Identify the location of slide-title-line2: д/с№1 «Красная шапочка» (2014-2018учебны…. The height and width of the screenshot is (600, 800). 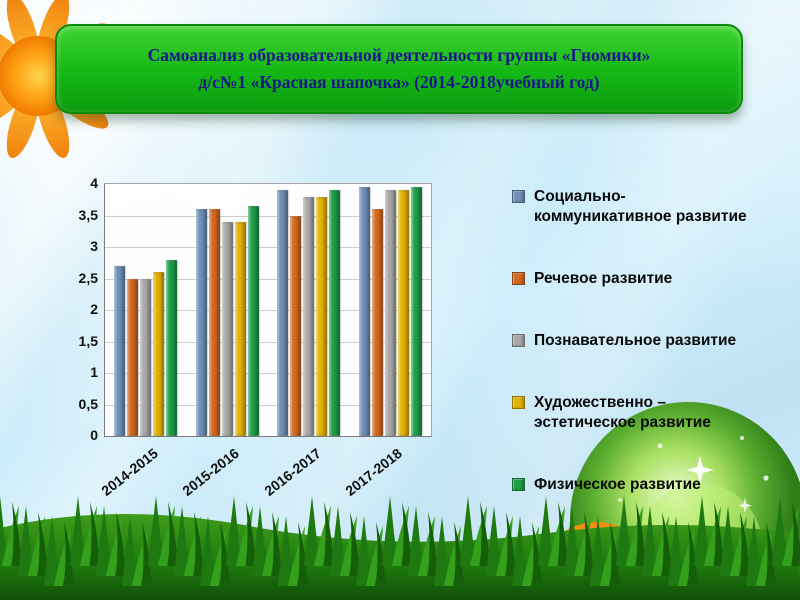
(399, 82).